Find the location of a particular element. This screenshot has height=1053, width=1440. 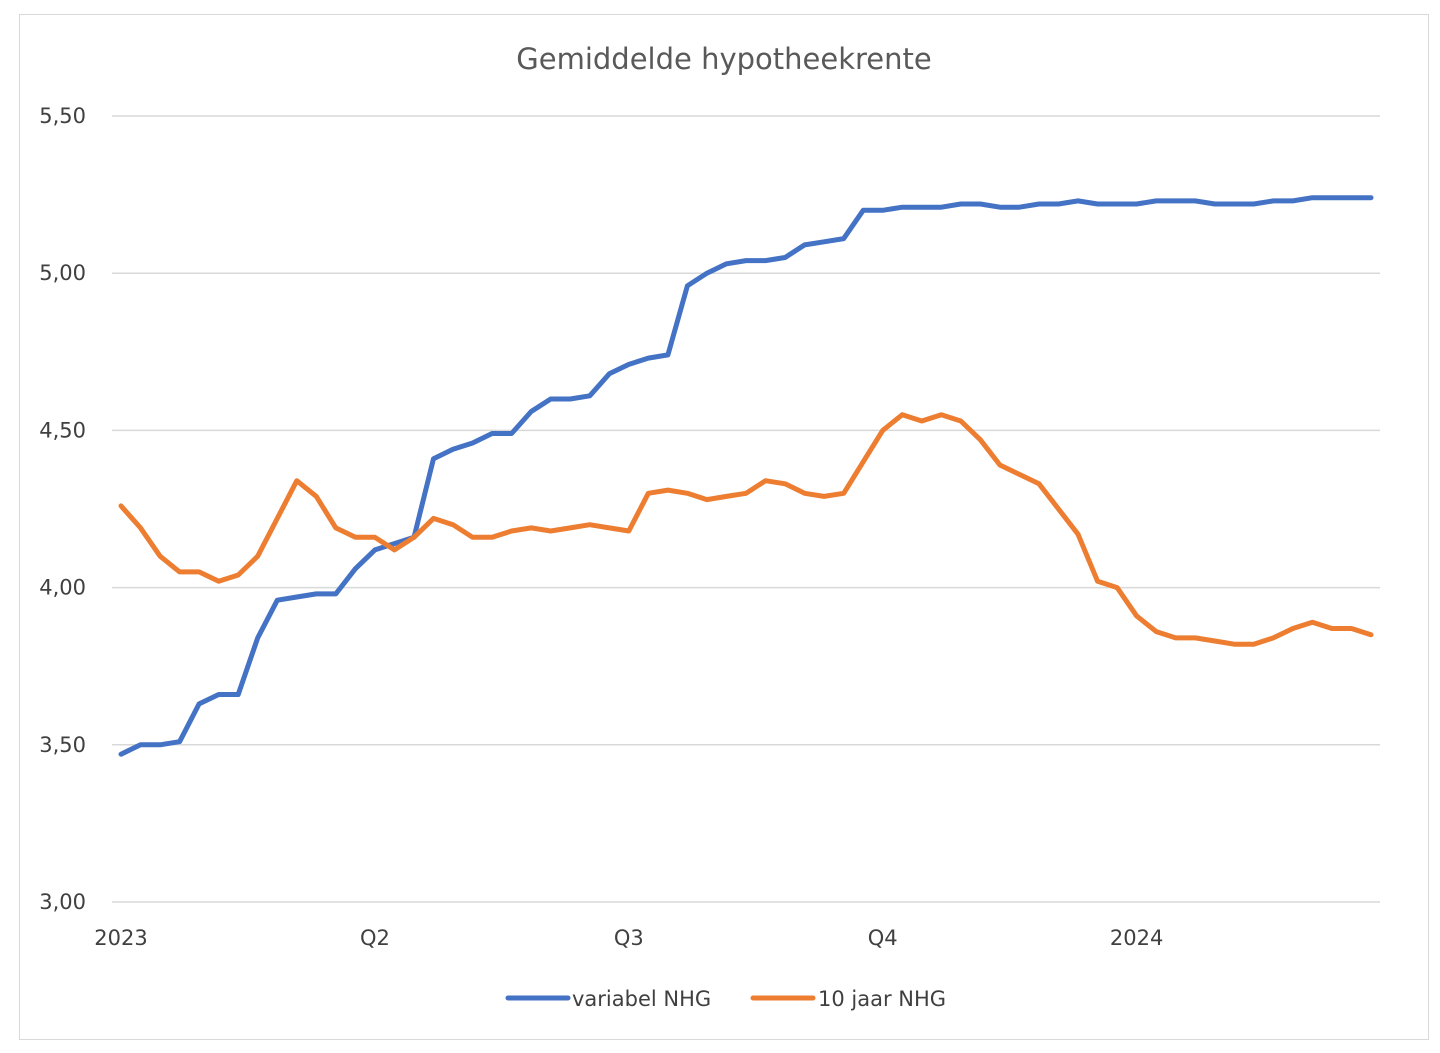

y-tick-label: 4,00 is located at coordinates (62, 588).